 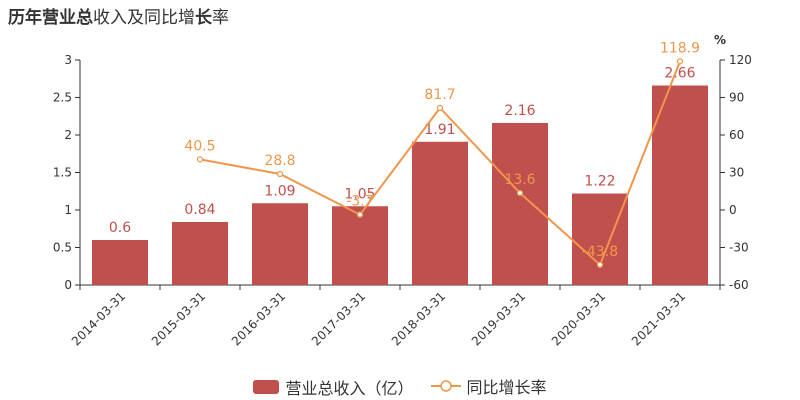 I want to click on title-part: 营业总, so click(x=67, y=18).